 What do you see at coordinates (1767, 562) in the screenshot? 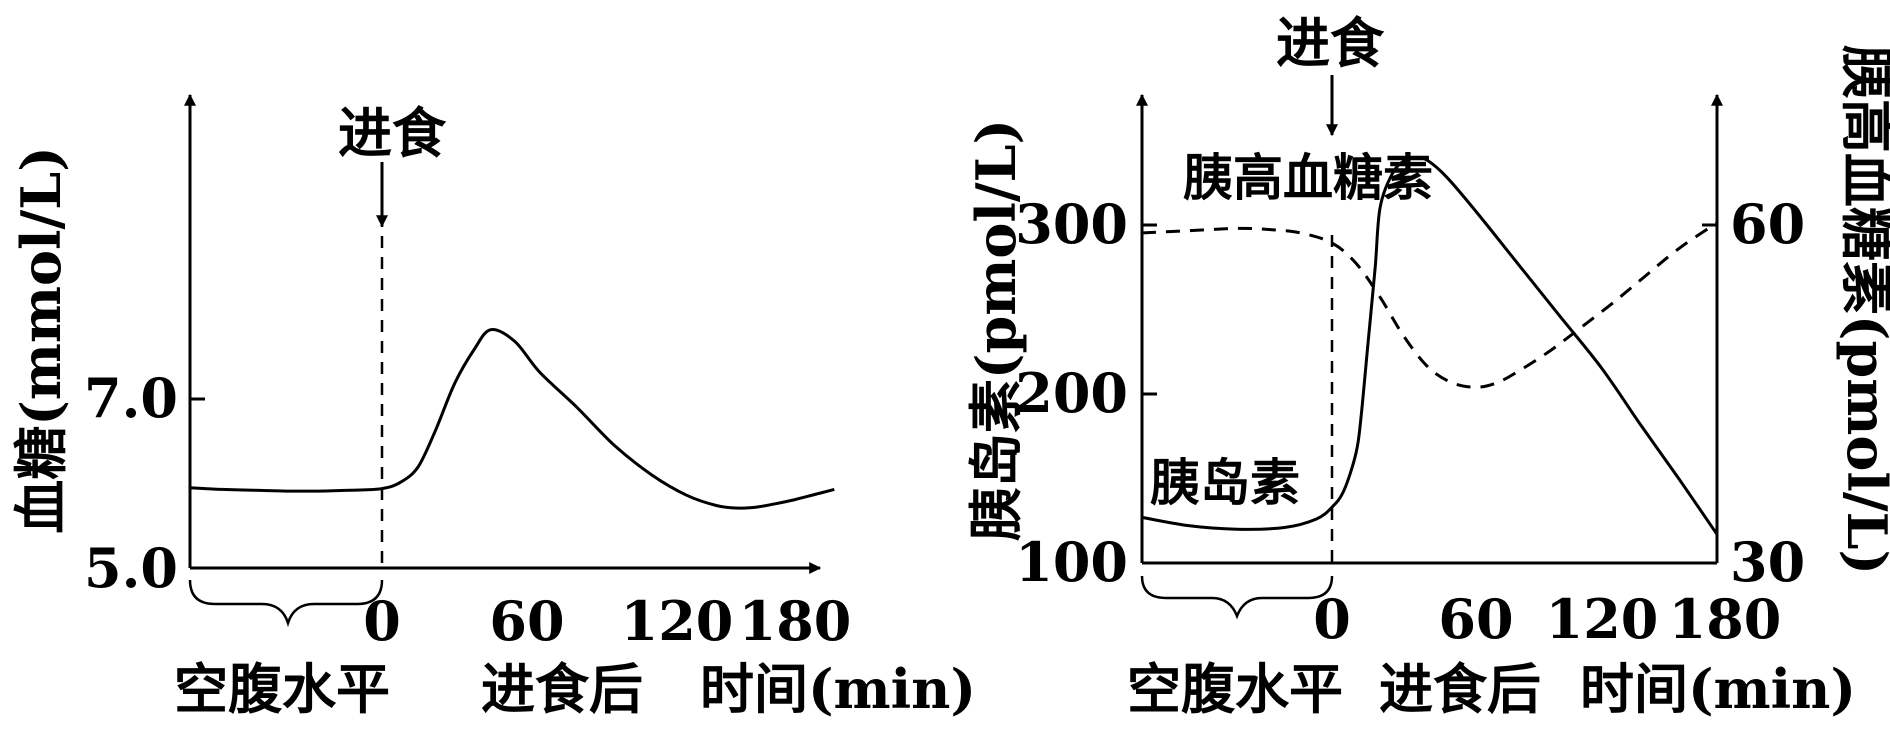
I see `right-y-tick-label-30: 30` at bounding box center [1767, 562].